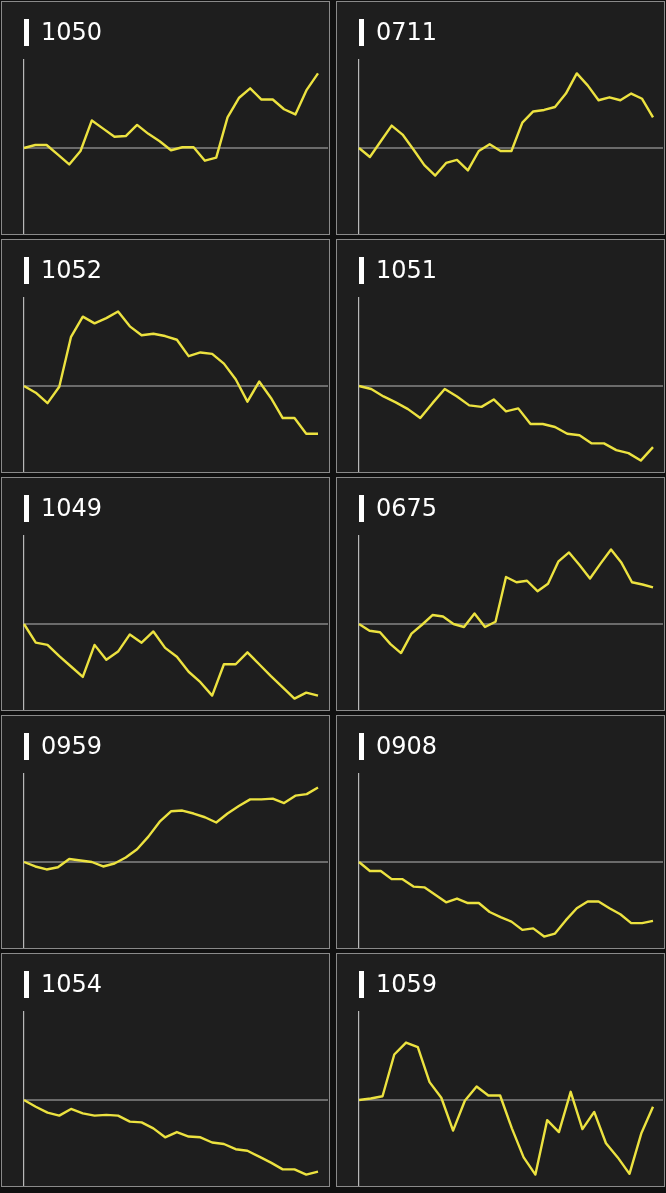 The height and width of the screenshot is (1193, 666). What do you see at coordinates (72, 508) in the screenshot?
I see `chart-title: 1049` at bounding box center [72, 508].